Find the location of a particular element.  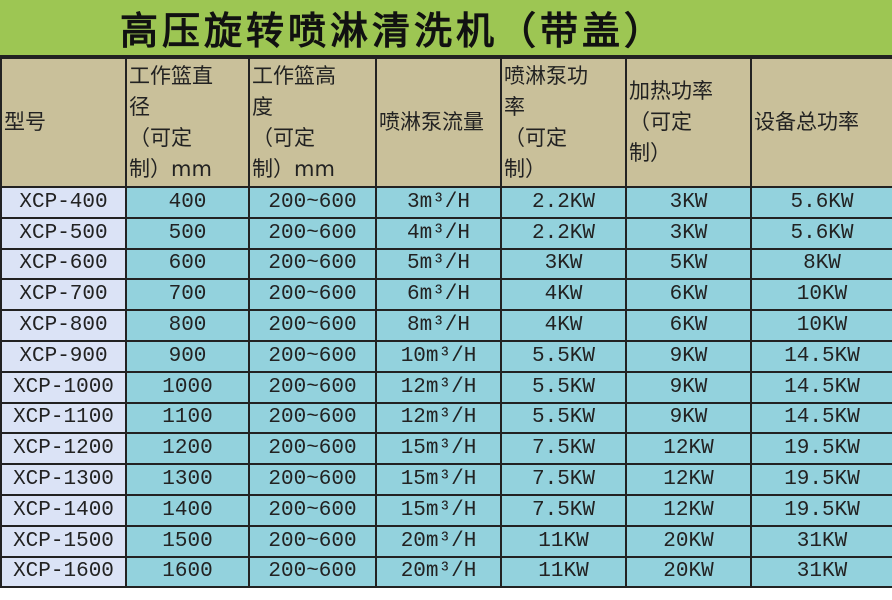

header-pump-flow: 喷淋泵流量 is located at coordinates (438, 122).